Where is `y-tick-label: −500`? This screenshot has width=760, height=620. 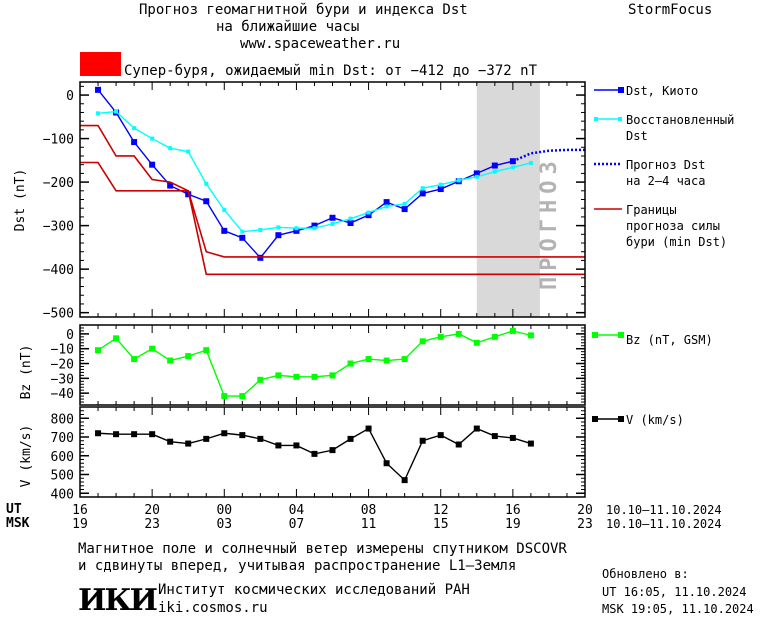
y-tick-label: −500 is located at coordinates (58, 314).